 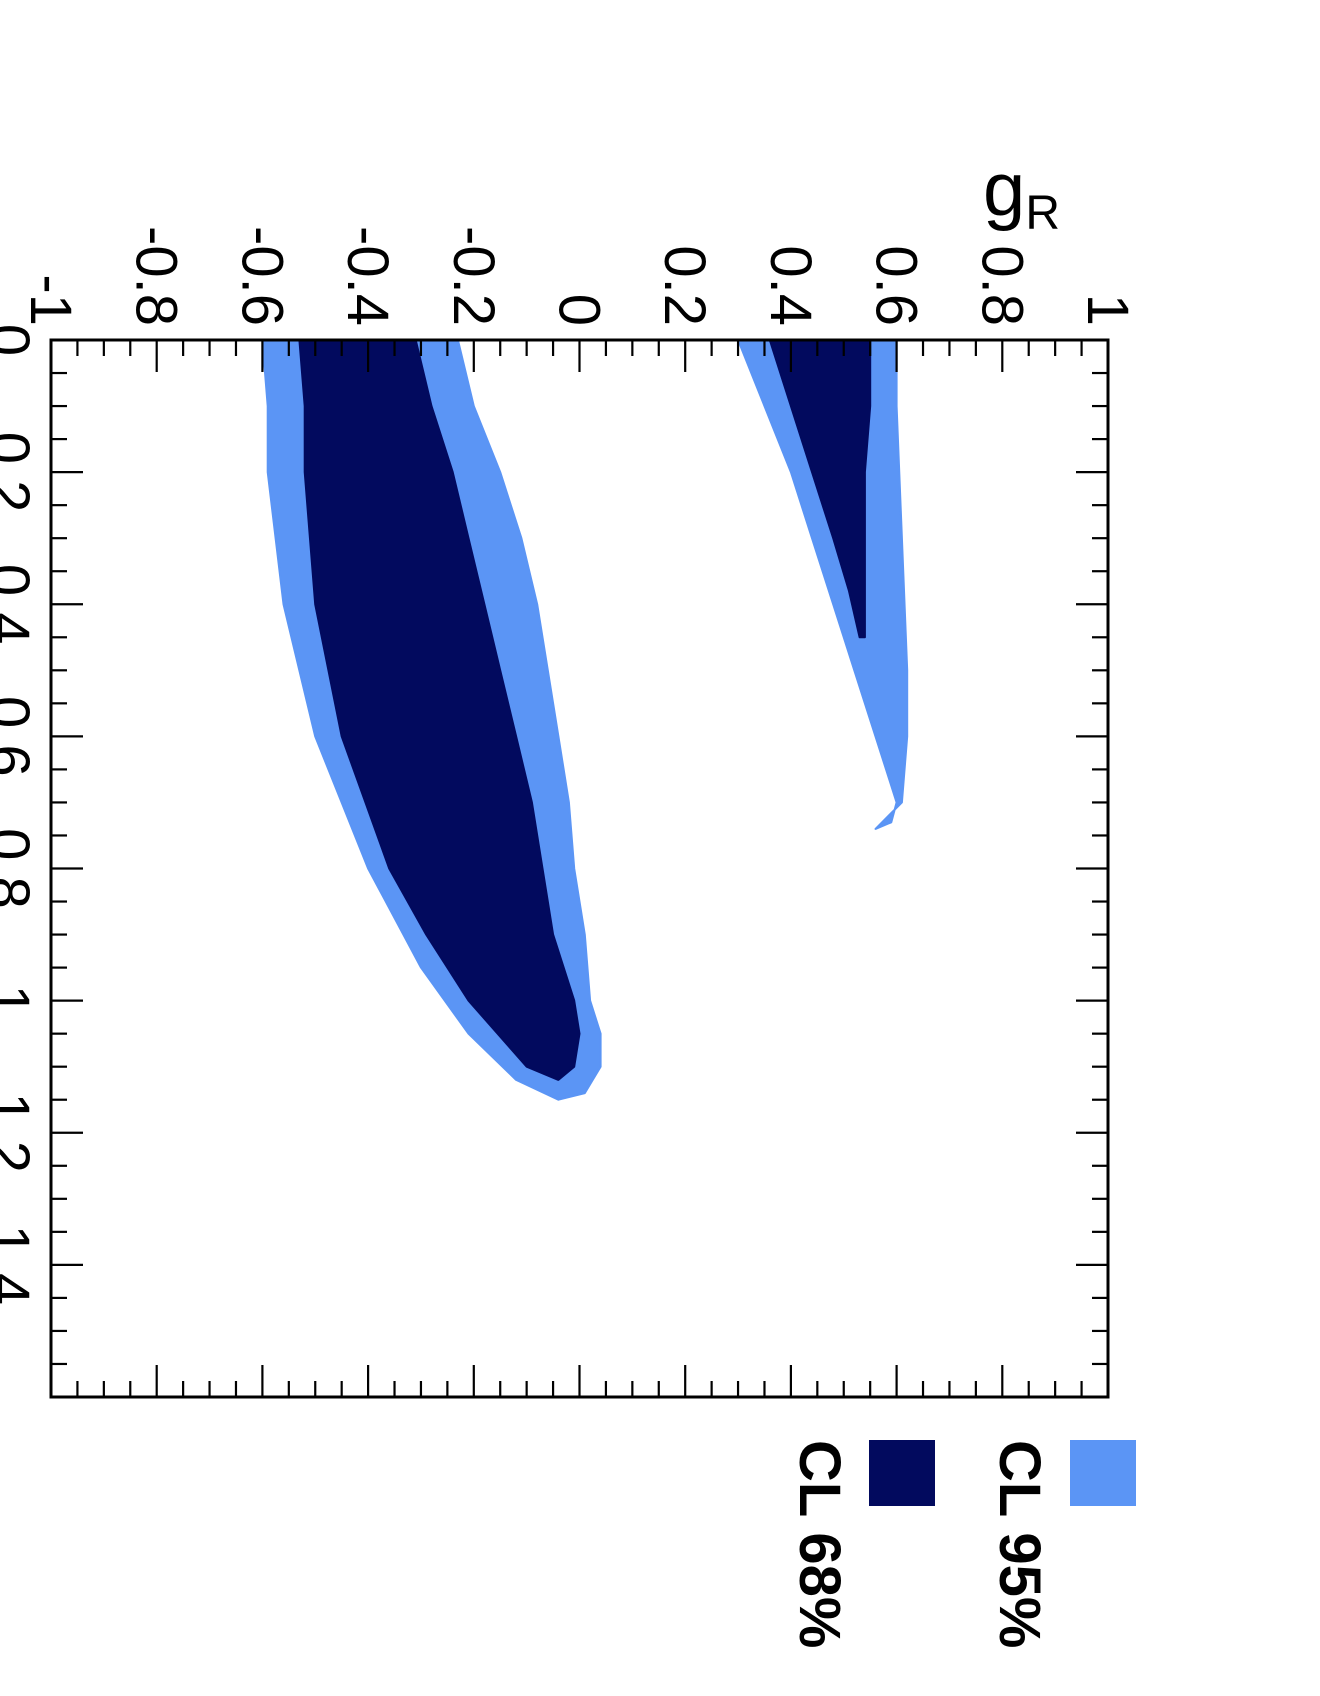 I want to click on legend-label-cl95: CL 95%, so click(x=1019, y=1544).